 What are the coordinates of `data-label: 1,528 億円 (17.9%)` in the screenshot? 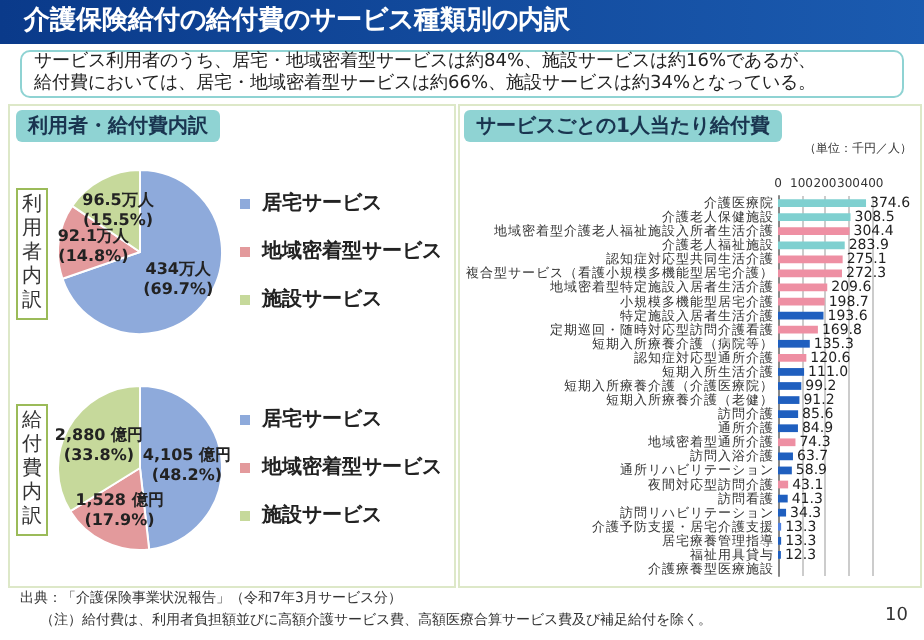 It's located at (119, 510).